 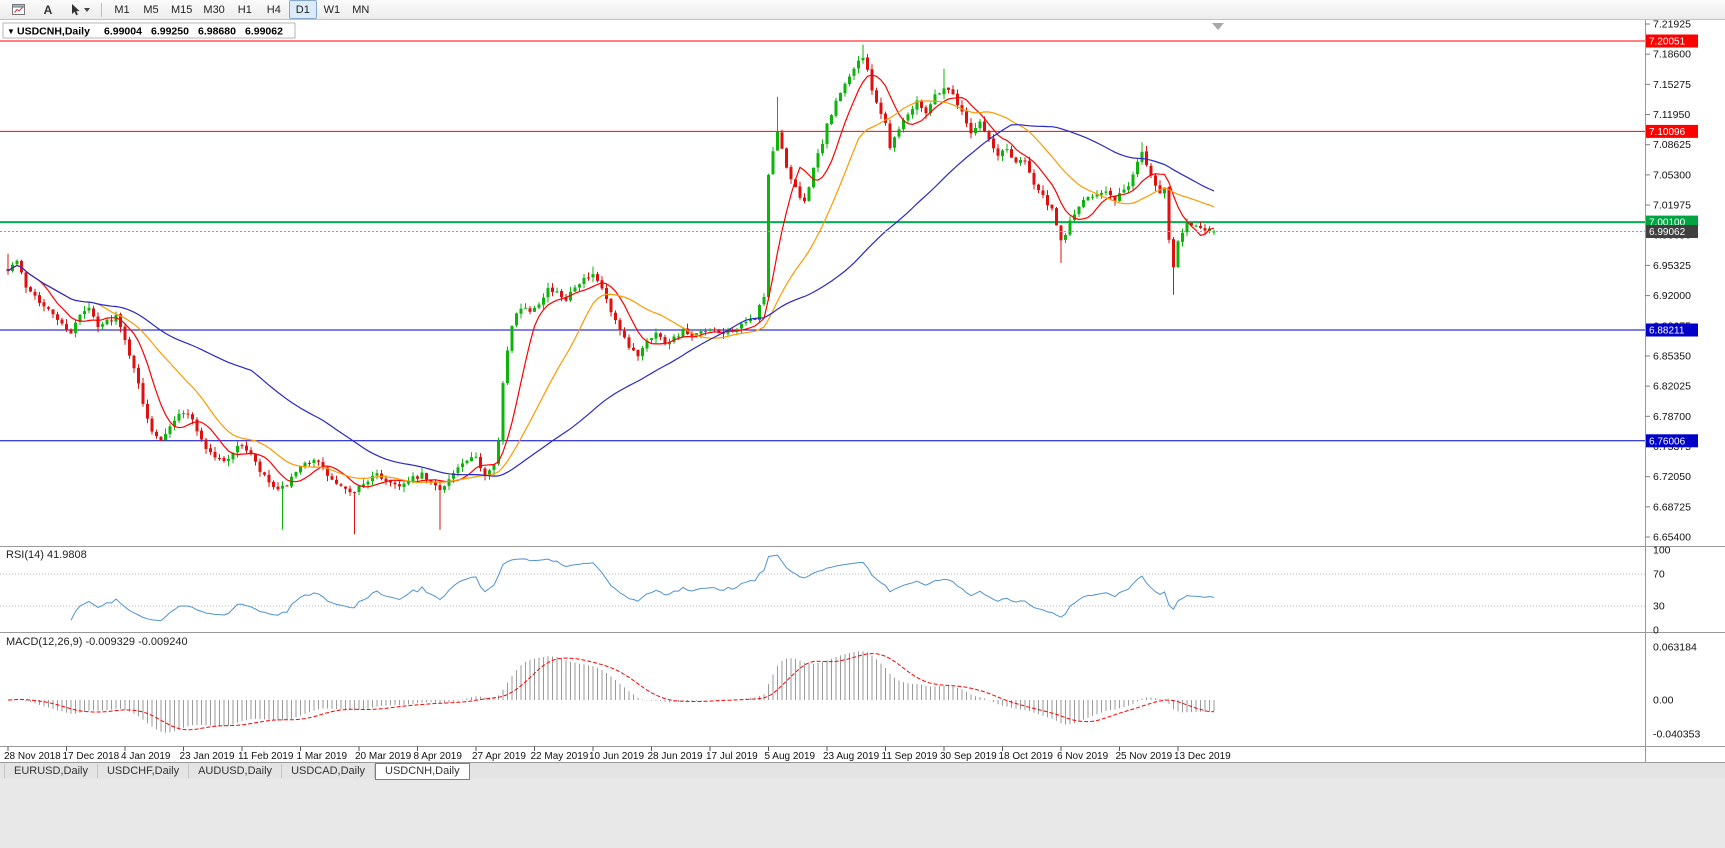 I want to click on collapse-triangle-icon: ▼, so click(x=11, y=31).